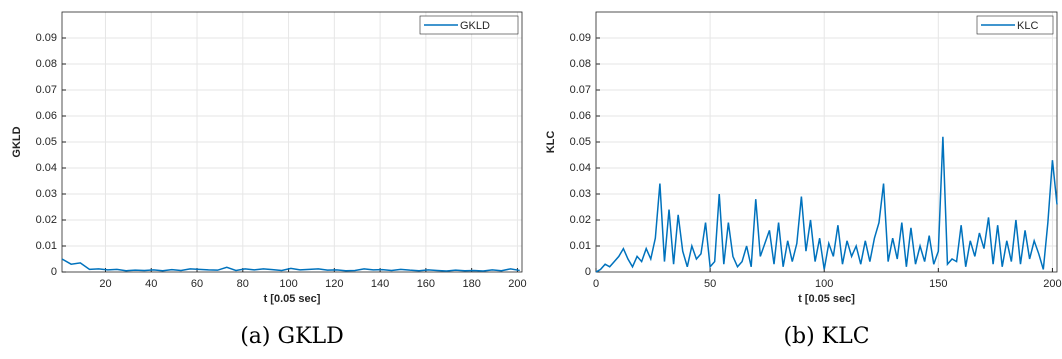  What do you see at coordinates (197, 284) in the screenshot?
I see `x-tick-label: 60` at bounding box center [197, 284].